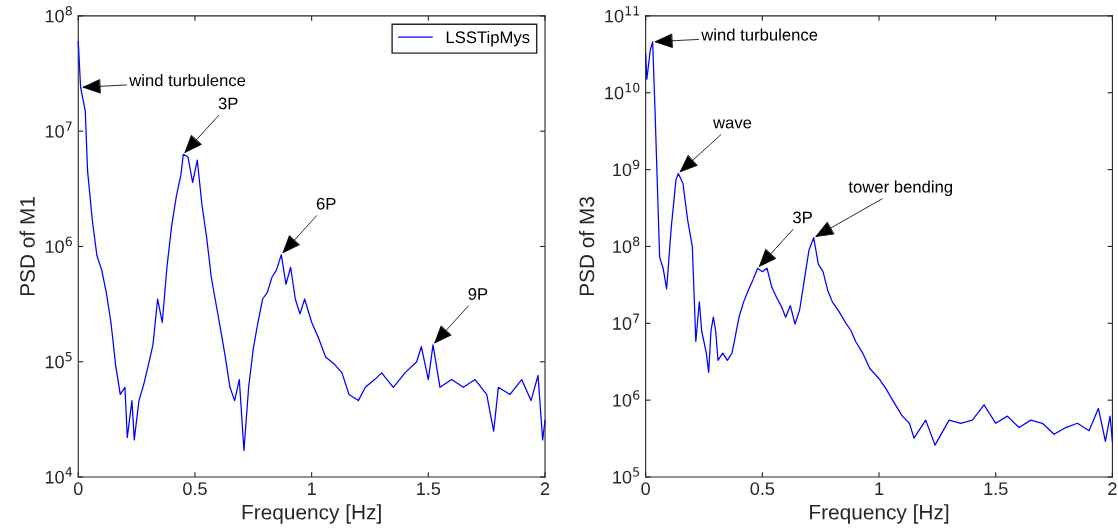  Describe the element at coordinates (326, 203) in the screenshot. I see `annotation: 6P` at that location.